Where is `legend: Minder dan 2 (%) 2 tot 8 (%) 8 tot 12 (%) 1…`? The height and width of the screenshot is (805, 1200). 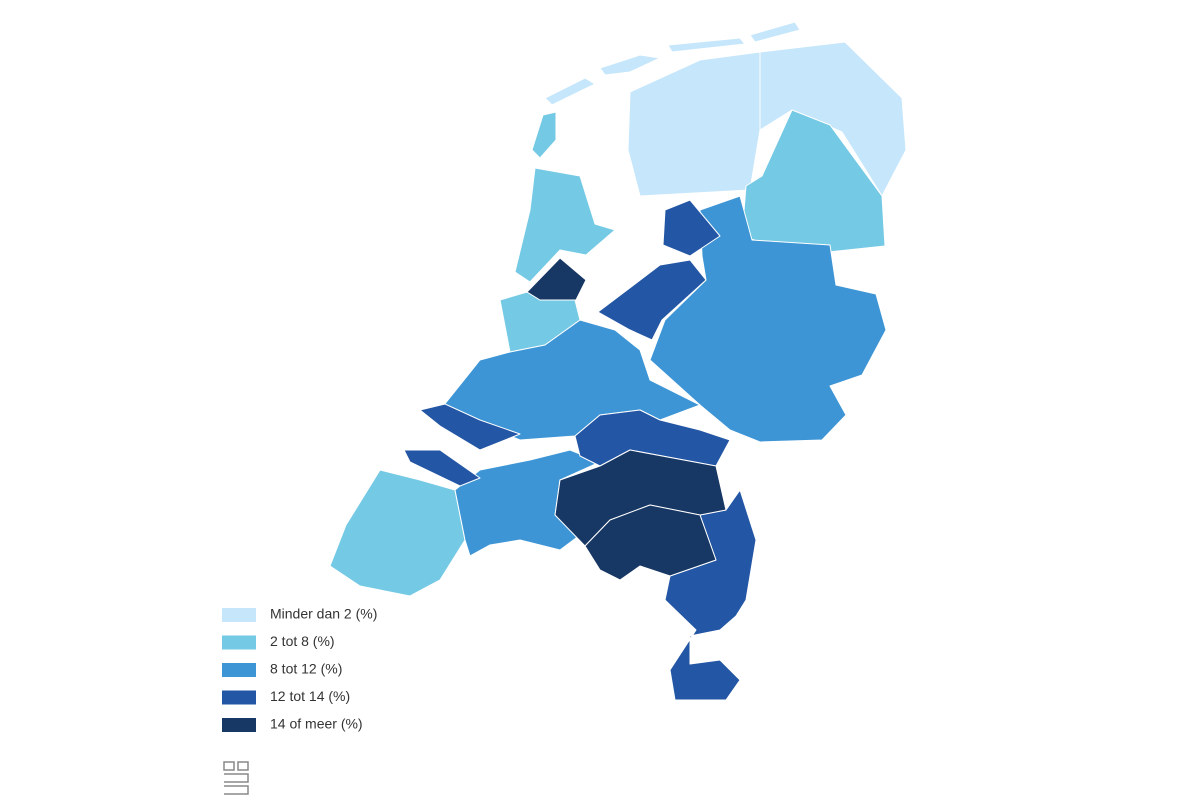 legend: Minder dan 2 (%) 2 tot 8 (%) 8 tot 12 (%) 1… is located at coordinates (299, 669).